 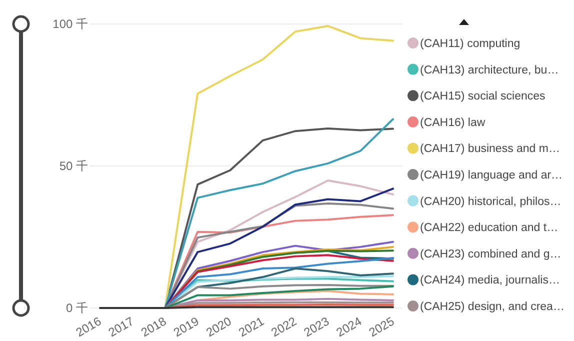 What do you see at coordinates (483, 96) in the screenshot?
I see `legend-label: (CAH15) social sciences` at bounding box center [483, 96].